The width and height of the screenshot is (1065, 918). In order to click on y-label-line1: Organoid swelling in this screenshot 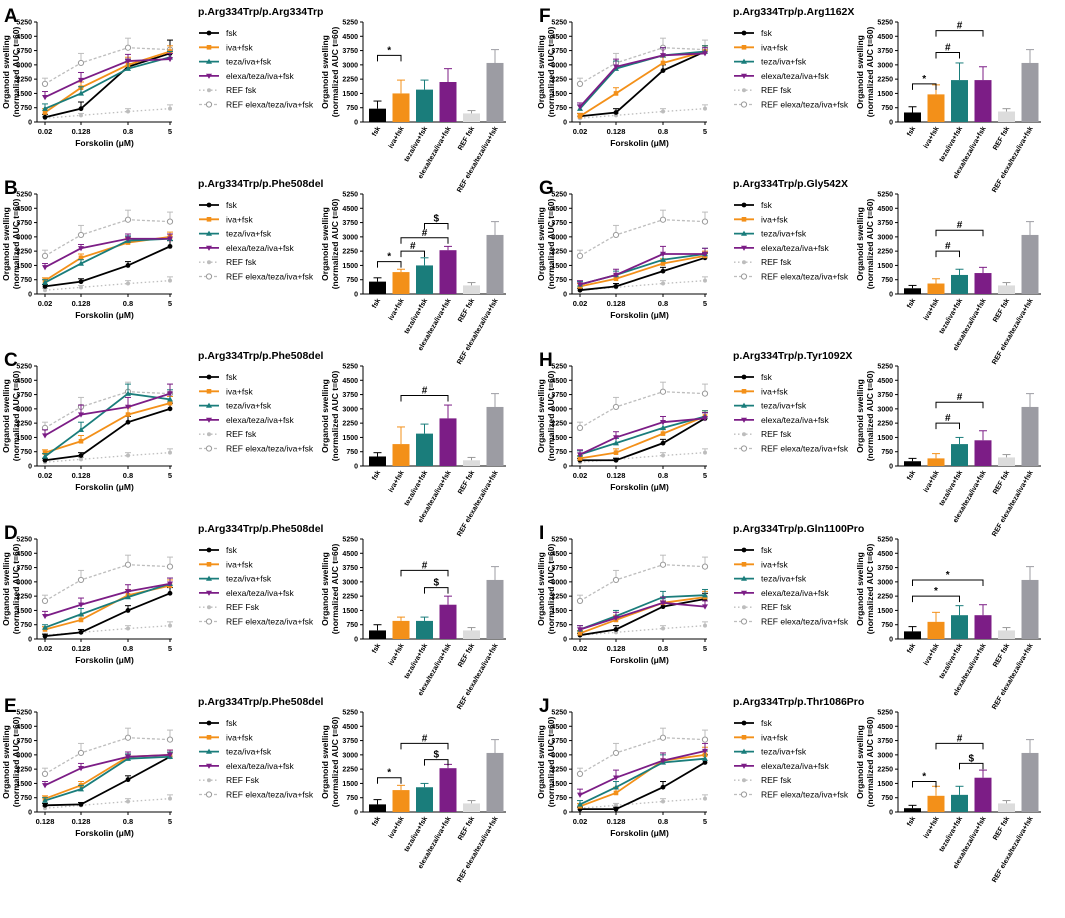, I will do `click(6, 762)`.